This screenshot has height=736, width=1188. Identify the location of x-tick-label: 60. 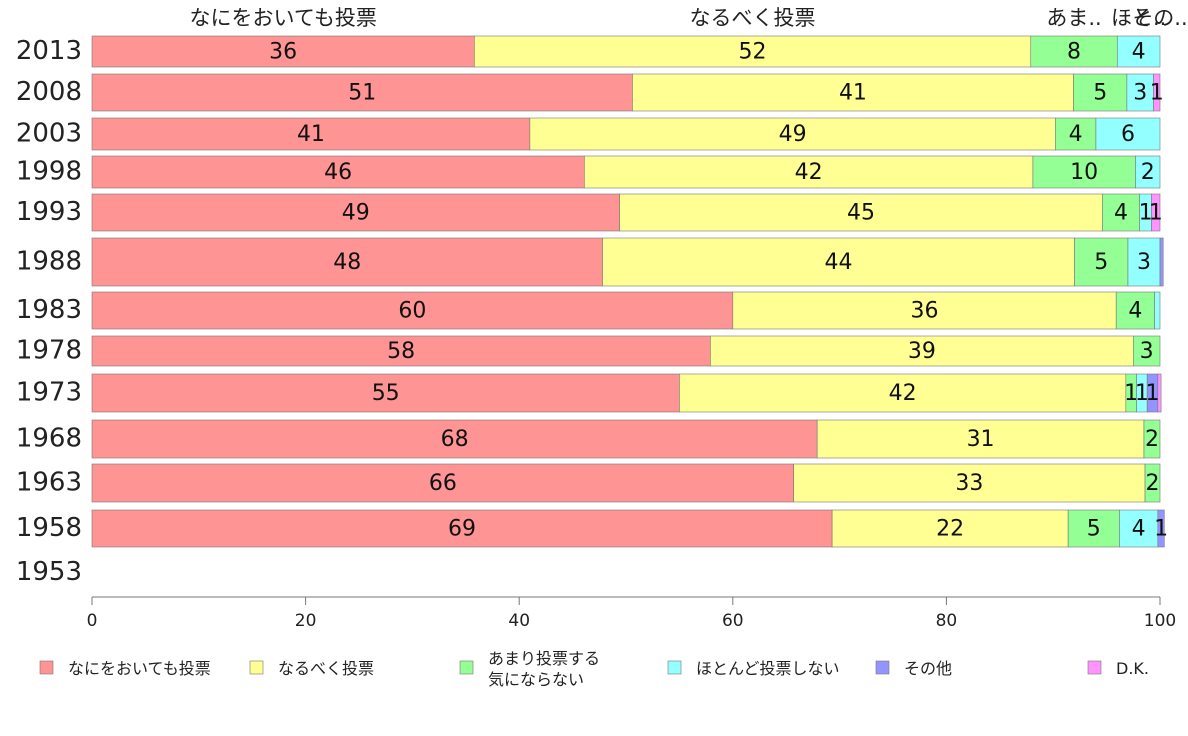
(733, 621).